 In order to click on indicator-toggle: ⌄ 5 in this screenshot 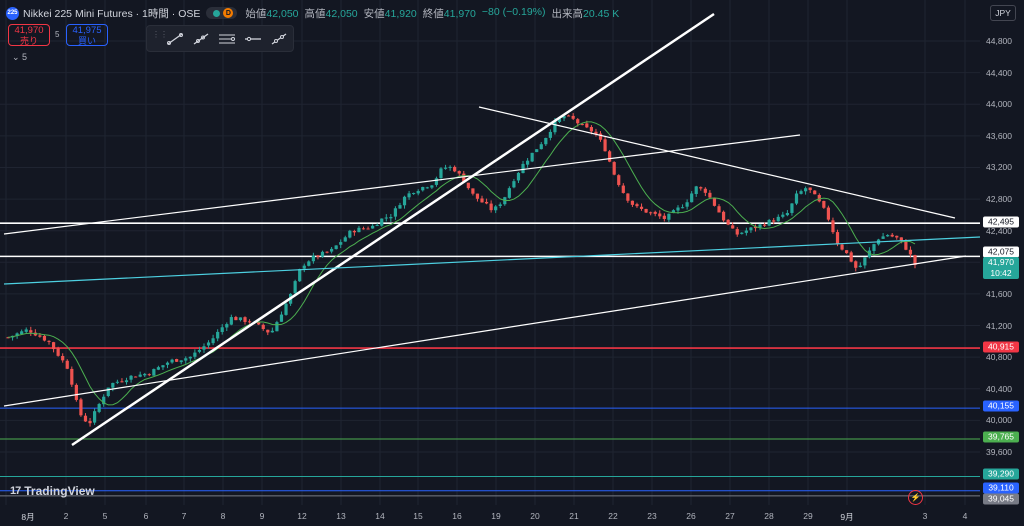, I will do `click(20, 57)`.